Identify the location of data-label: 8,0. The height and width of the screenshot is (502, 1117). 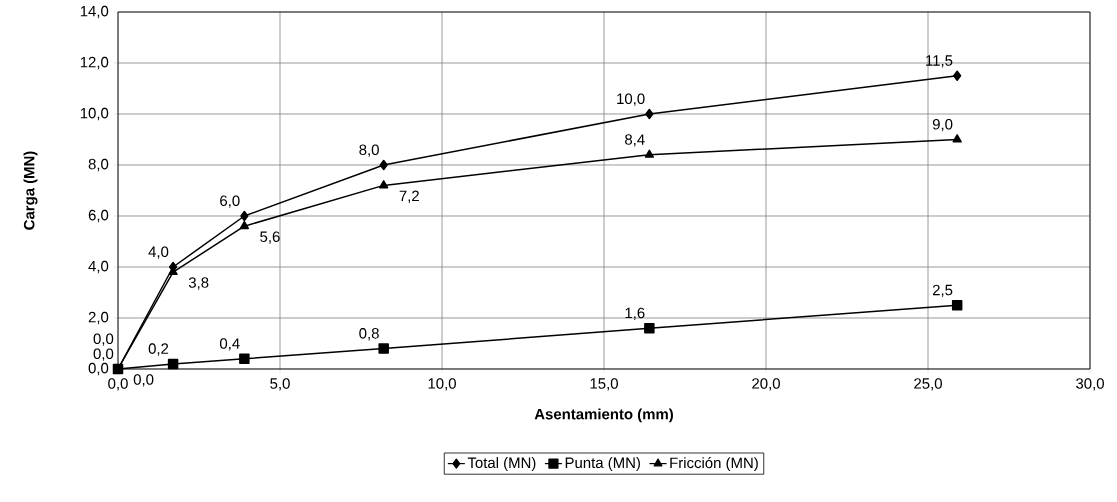
(369, 150).